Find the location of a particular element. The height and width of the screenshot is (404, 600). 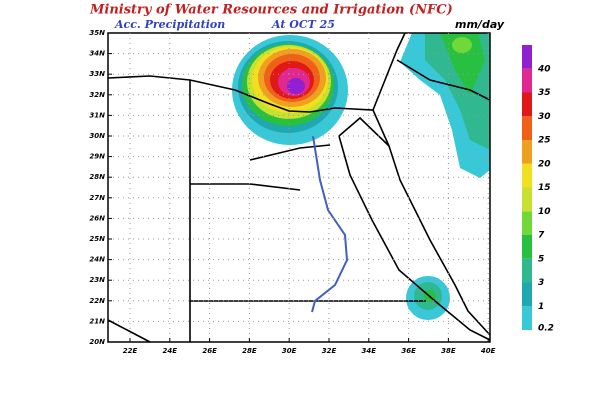

lat-label: 32N is located at coordinates (97, 95).